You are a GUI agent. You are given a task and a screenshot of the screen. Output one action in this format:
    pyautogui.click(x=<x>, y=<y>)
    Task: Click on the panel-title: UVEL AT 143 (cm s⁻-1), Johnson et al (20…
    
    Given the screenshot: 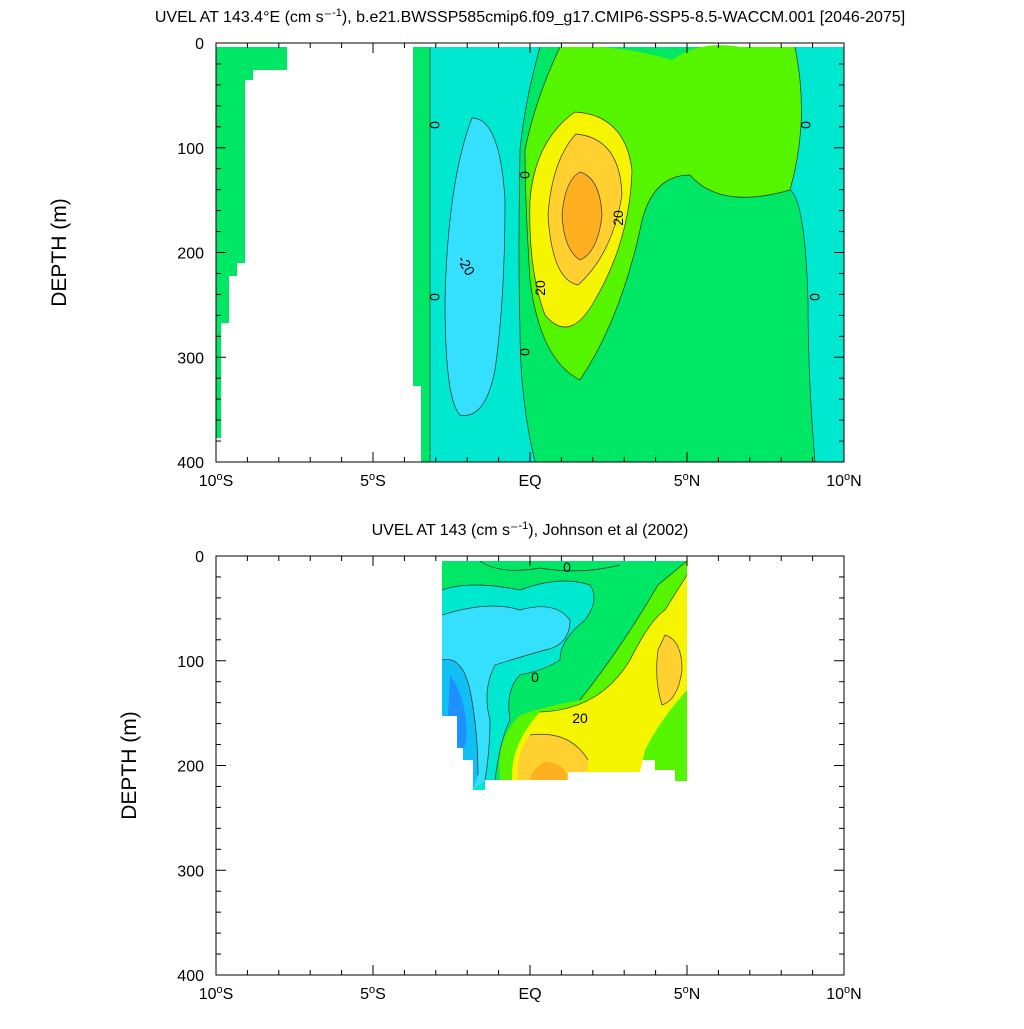 What is the action you would take?
    pyautogui.click(x=530, y=529)
    